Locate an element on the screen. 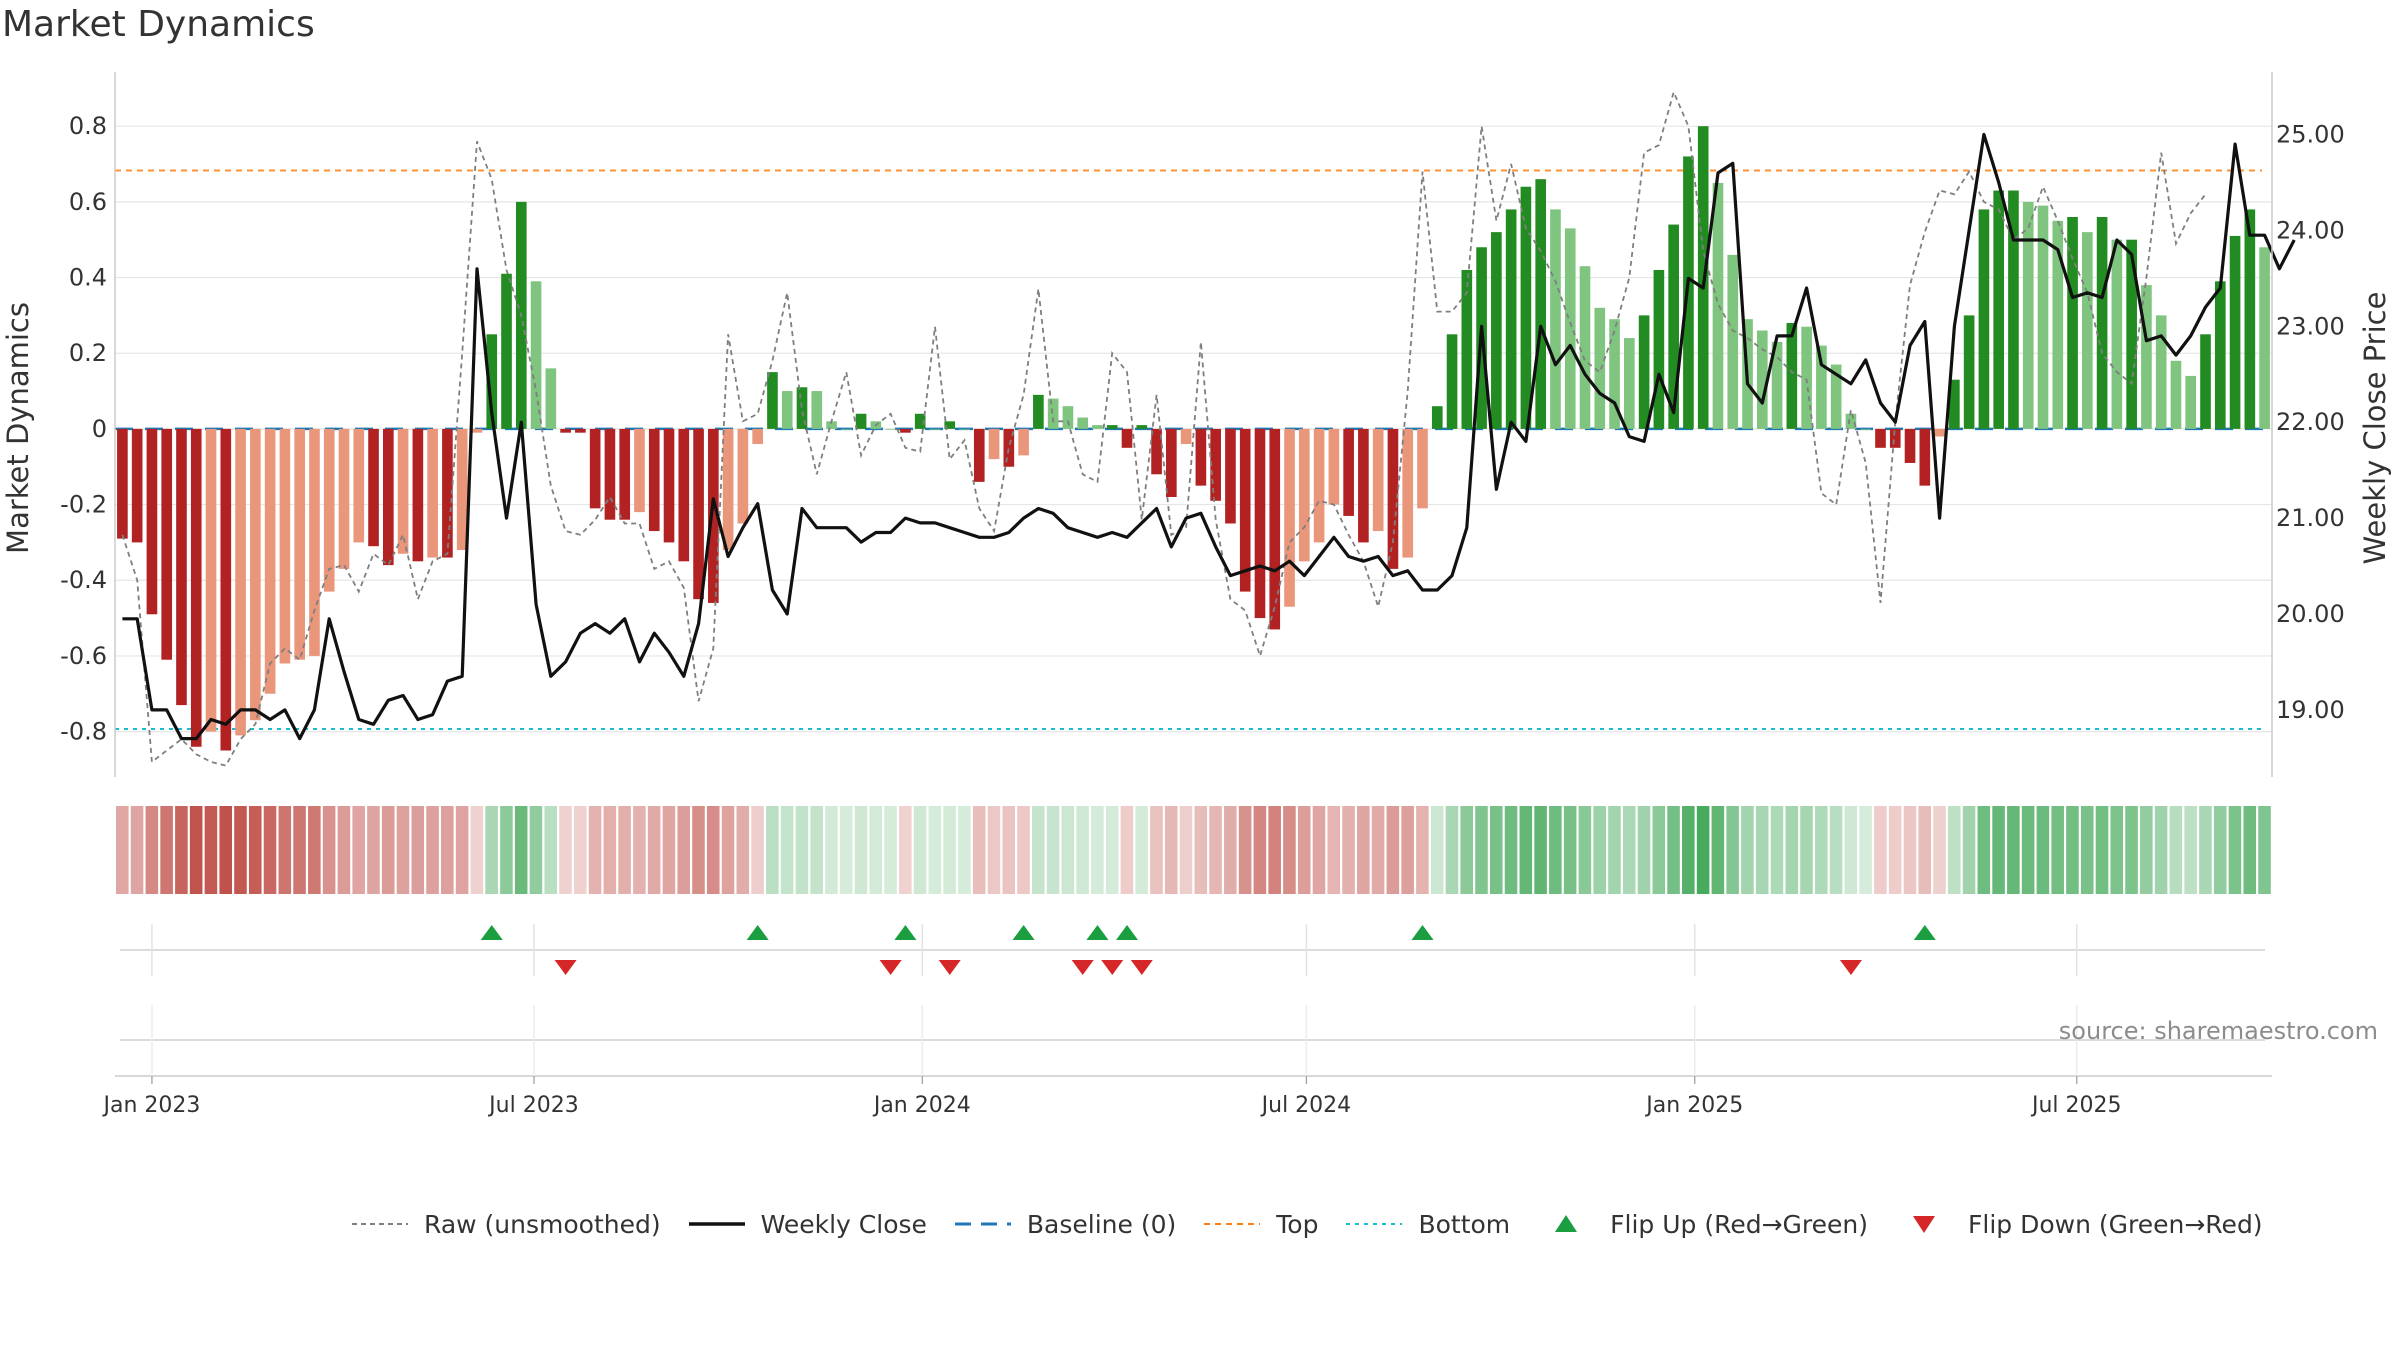 This screenshot has height=1350, width=2400. legend-item-bottom: Bottom is located at coordinates (1427, 1224).